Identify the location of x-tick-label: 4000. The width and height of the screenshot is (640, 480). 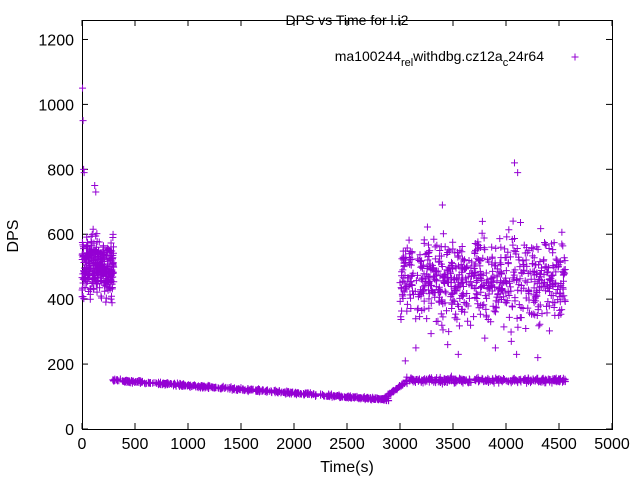
(506, 444).